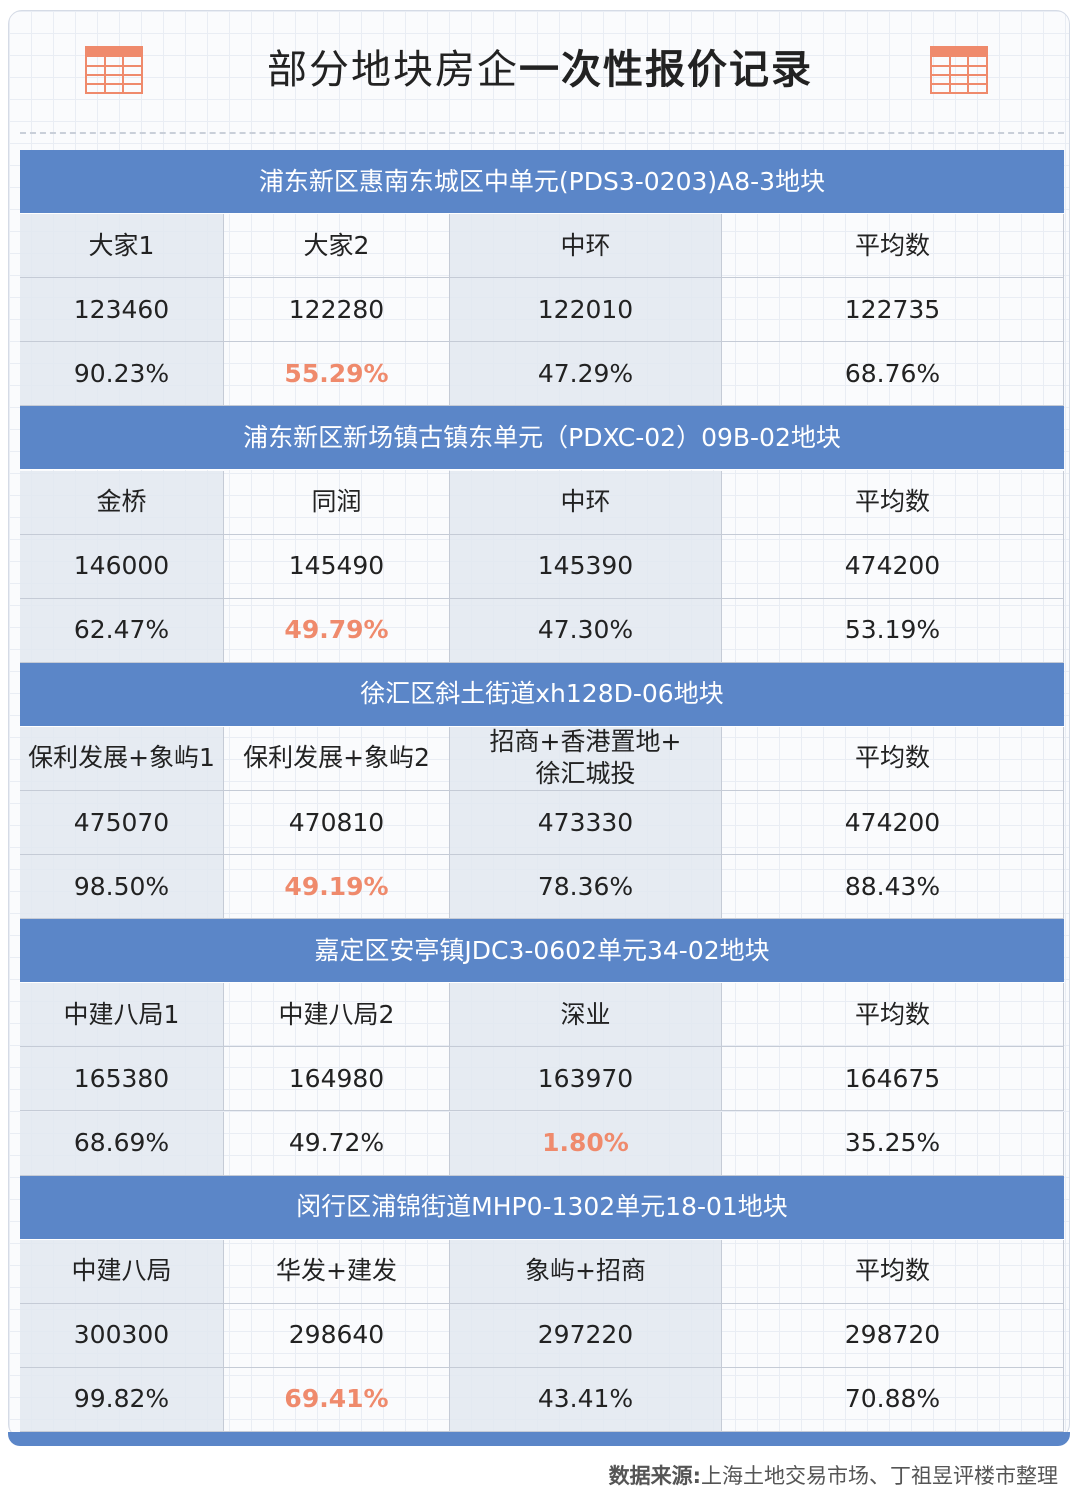 This screenshot has width=1080, height=1504. Describe the element at coordinates (586, 887) in the screenshot. I see `table-cell: 78.36%` at that location.